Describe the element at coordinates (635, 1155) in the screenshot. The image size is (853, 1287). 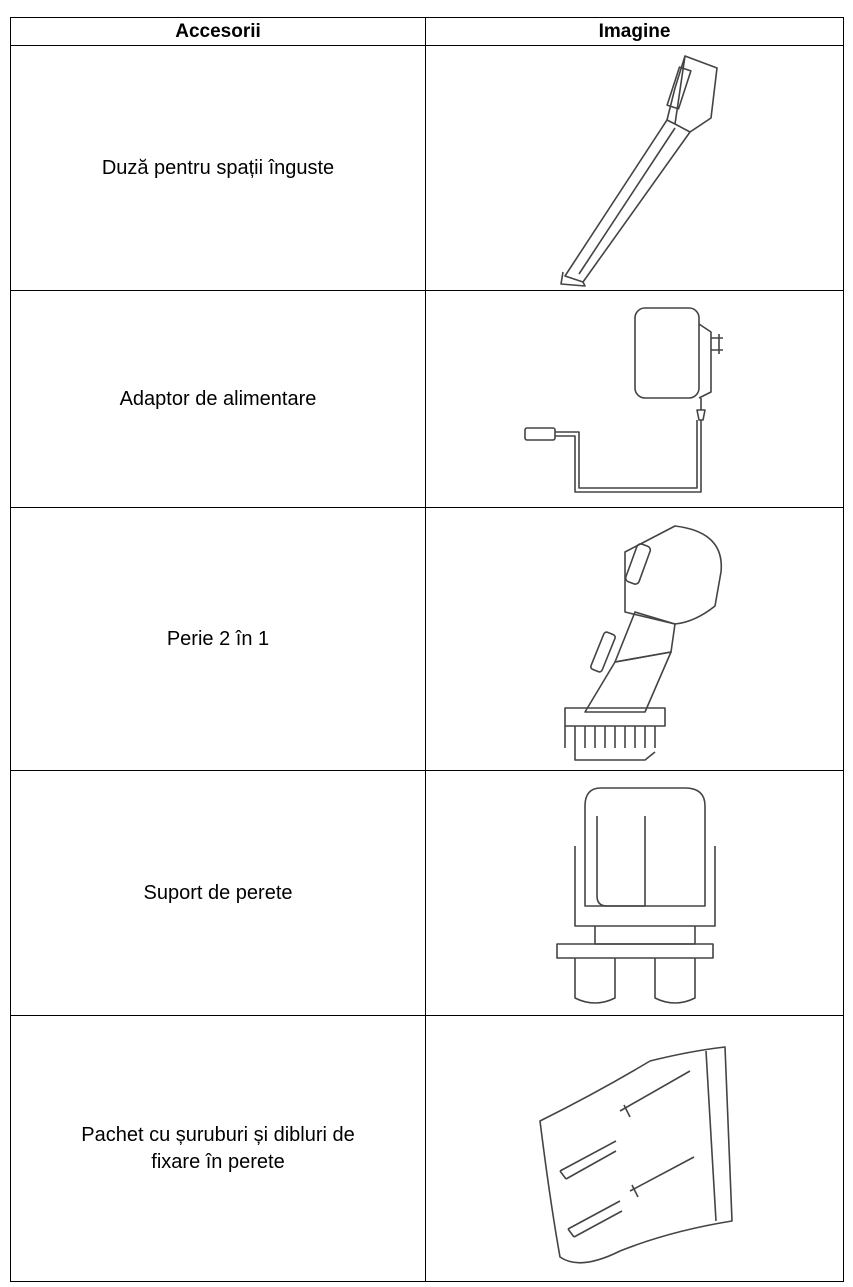
I see `screw-pack-icon` at that location.